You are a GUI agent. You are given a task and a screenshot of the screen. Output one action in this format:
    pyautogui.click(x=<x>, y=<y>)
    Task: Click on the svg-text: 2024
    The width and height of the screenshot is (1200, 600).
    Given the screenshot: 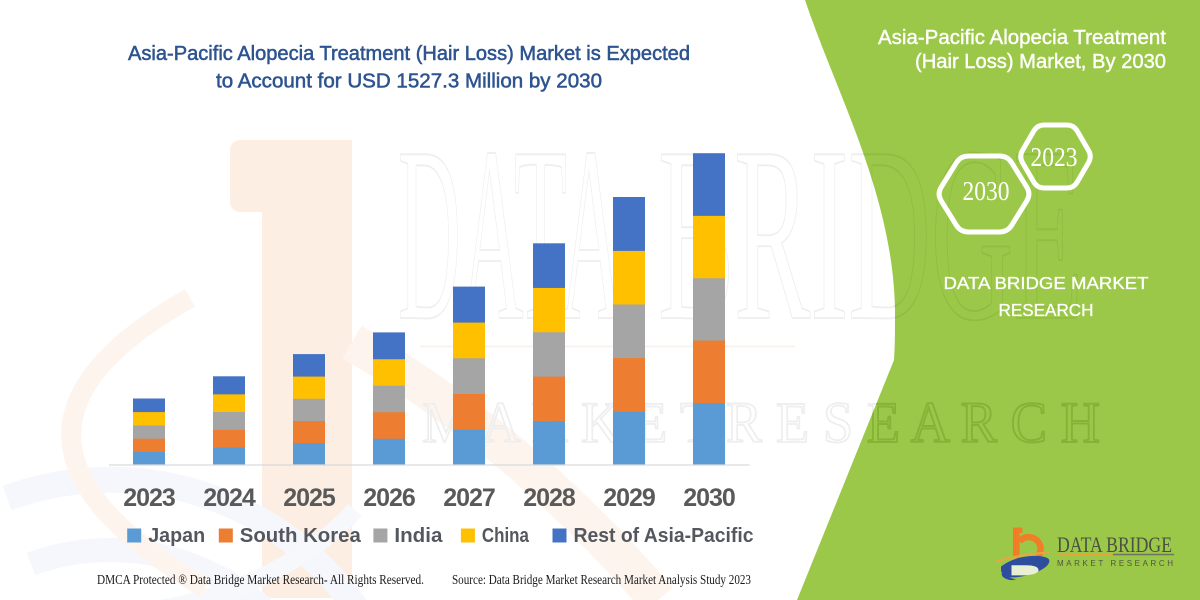 What is the action you would take?
    pyautogui.click(x=229, y=498)
    